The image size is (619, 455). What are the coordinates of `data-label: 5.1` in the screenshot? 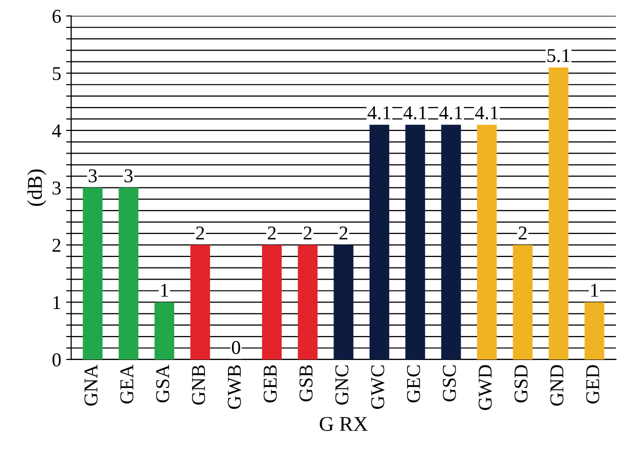 It's located at (559, 55).